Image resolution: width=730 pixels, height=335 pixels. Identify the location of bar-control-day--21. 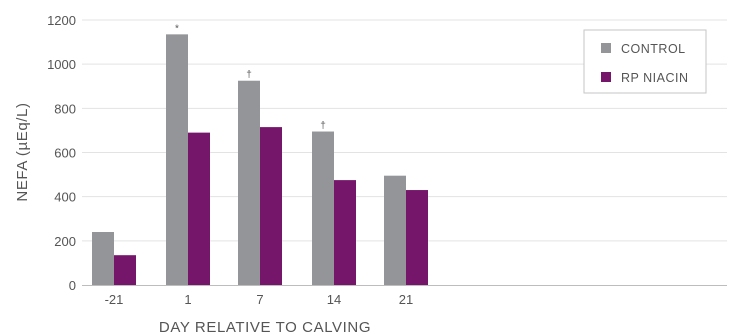
(103, 258).